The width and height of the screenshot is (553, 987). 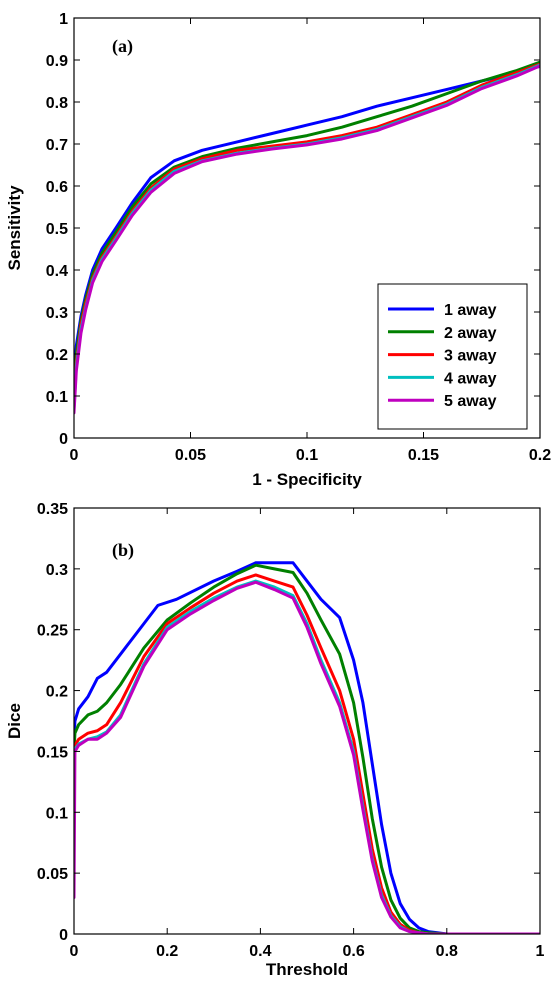 I want to click on chart-1-x-tick-label: 0.2, so click(x=167, y=951).